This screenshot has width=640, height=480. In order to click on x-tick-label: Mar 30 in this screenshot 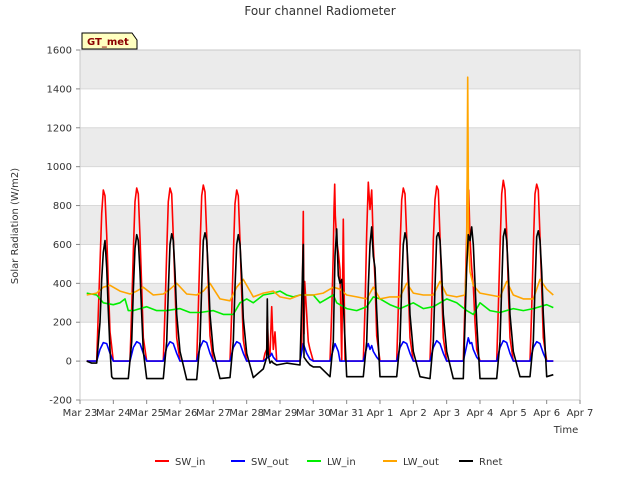, I will do `click(313, 413)`.